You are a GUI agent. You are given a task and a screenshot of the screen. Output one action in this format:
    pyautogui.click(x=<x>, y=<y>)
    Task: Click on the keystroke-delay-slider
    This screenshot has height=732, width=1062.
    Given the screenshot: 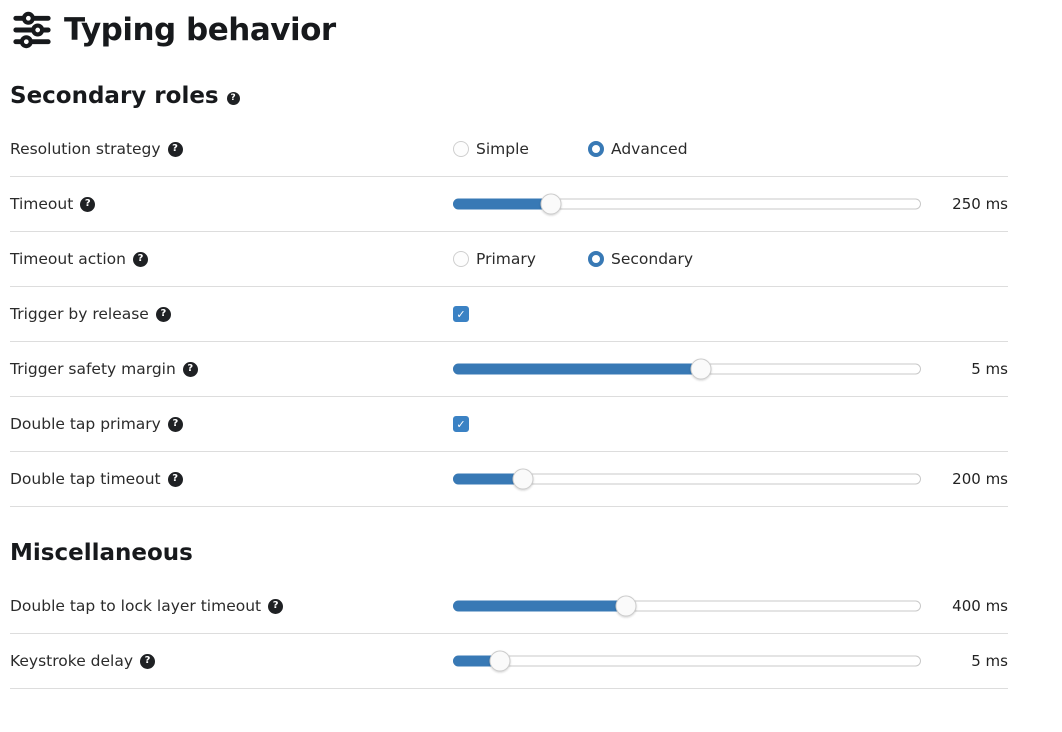 What is the action you would take?
    pyautogui.click(x=687, y=661)
    